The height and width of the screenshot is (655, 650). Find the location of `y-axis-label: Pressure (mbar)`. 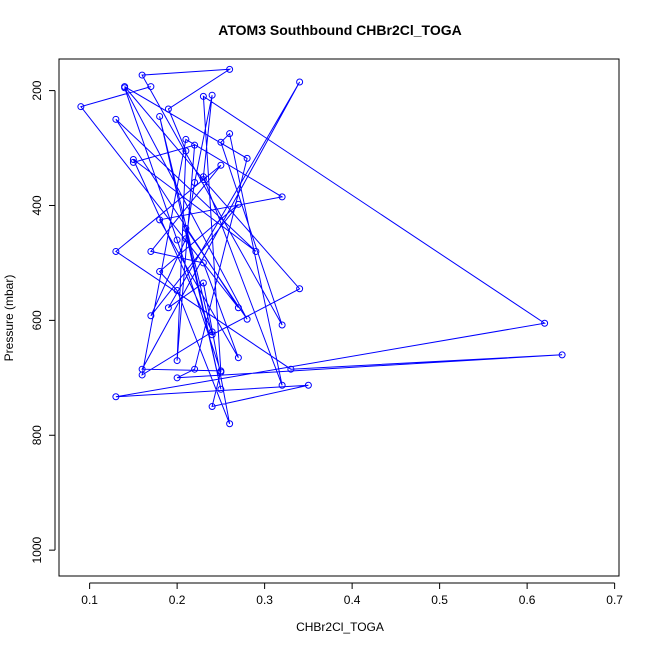

y-axis-label: Pressure (mbar) is located at coordinates (9, 318).